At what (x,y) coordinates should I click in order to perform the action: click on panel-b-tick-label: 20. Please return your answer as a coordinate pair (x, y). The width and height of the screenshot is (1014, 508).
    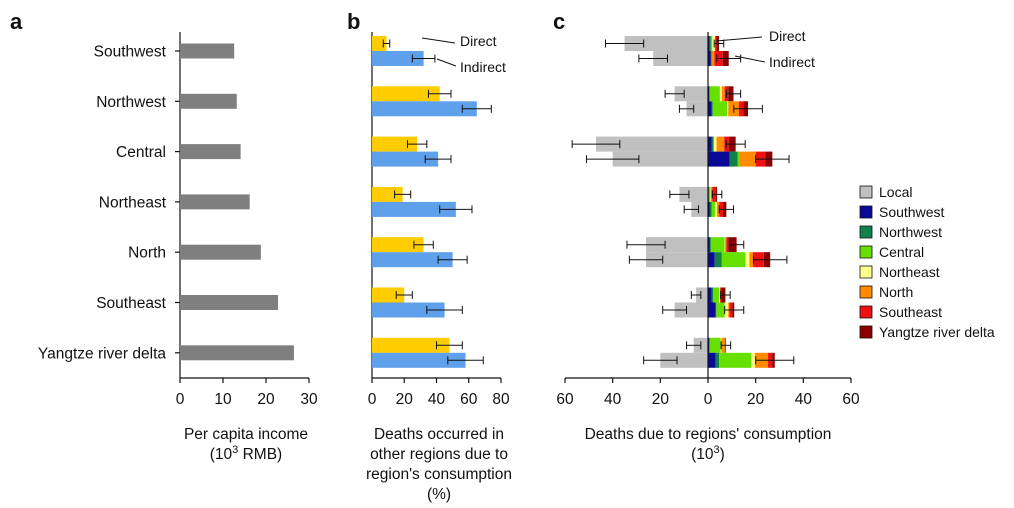
    Looking at the image, I should click on (405, 399).